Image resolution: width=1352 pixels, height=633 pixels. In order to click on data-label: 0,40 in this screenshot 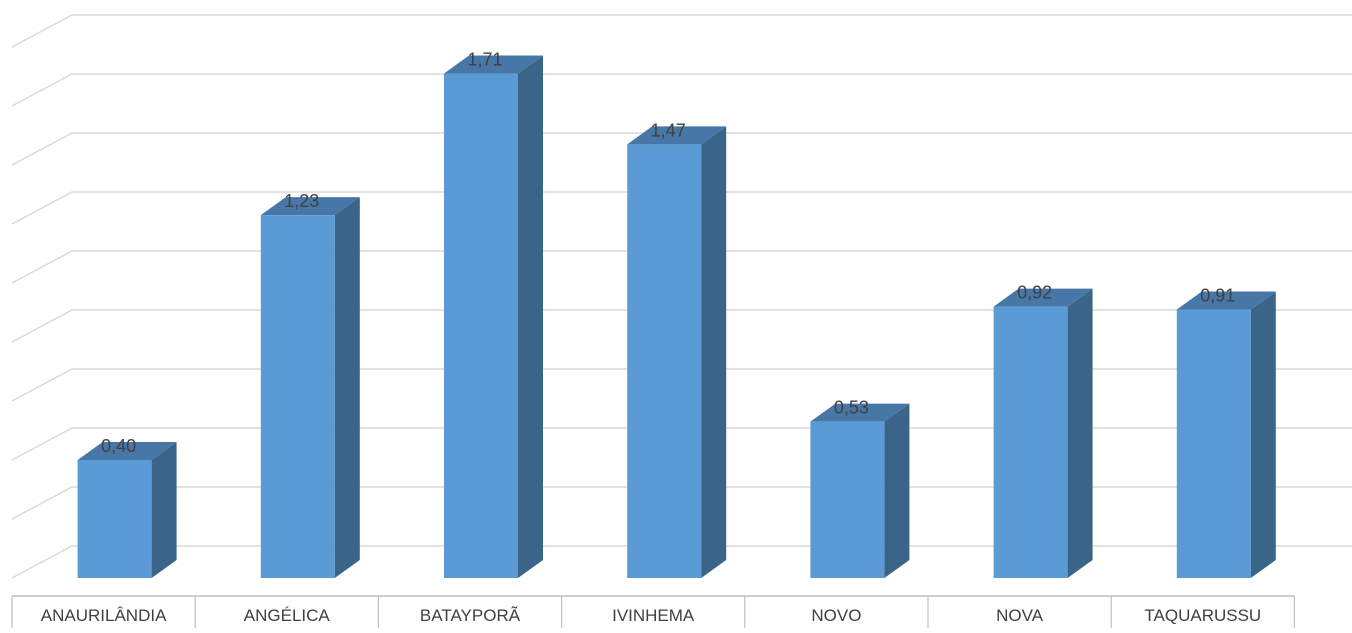, I will do `click(118, 446)`.